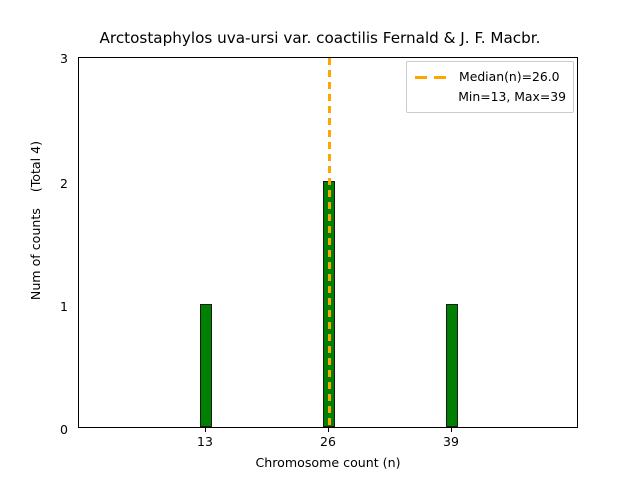 The height and width of the screenshot is (480, 640). Describe the element at coordinates (509, 76) in the screenshot. I see `legend-label-median: Median(n)=26.0` at that location.